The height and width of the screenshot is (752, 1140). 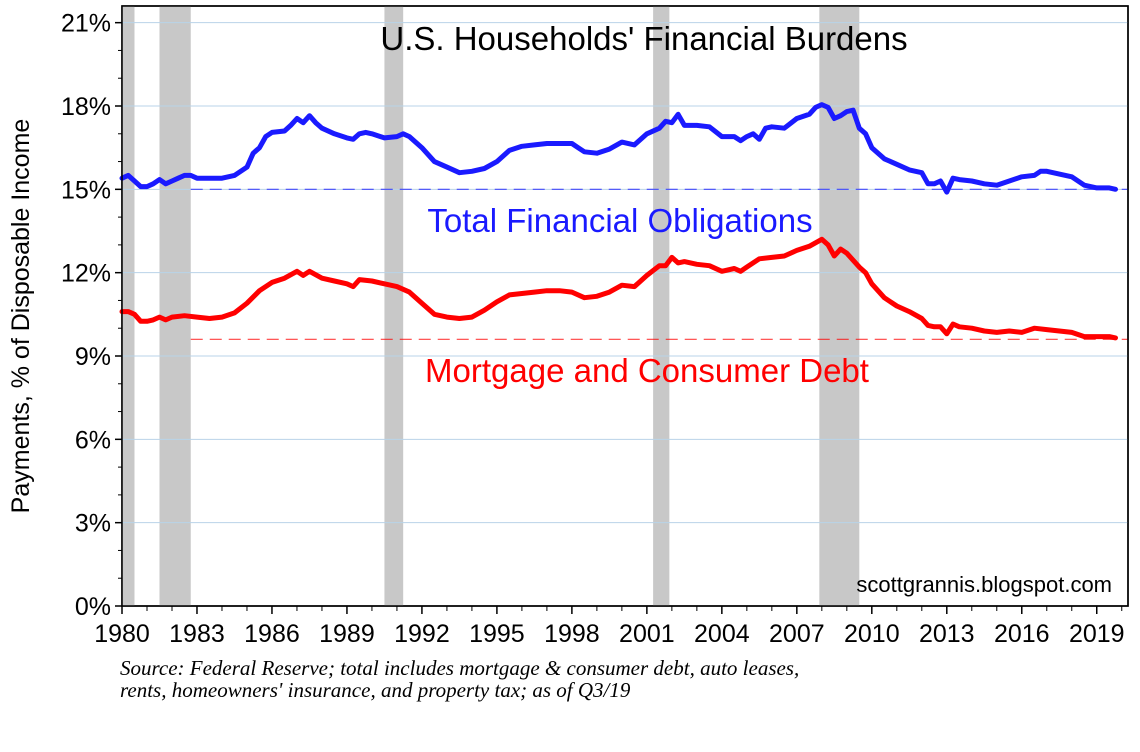 I want to click on series-label-total-obligations: Total Financial Obligations, so click(x=619, y=220).